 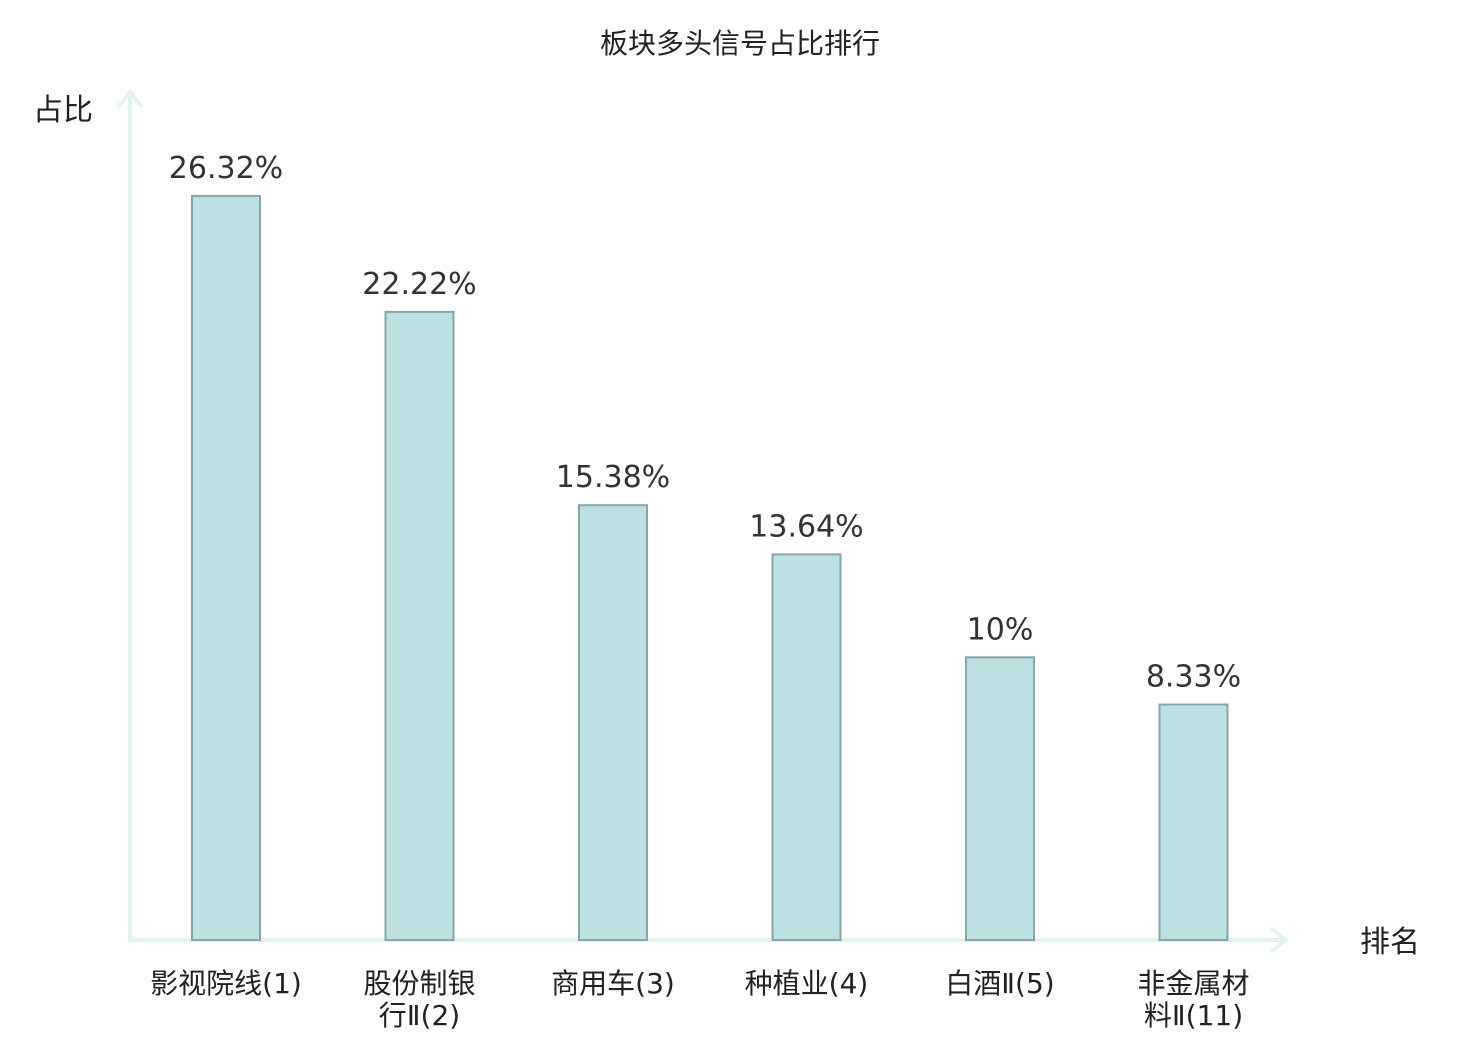 What do you see at coordinates (419, 1015) in the screenshot?
I see `category-label: 行Ⅱ(2)` at bounding box center [419, 1015].